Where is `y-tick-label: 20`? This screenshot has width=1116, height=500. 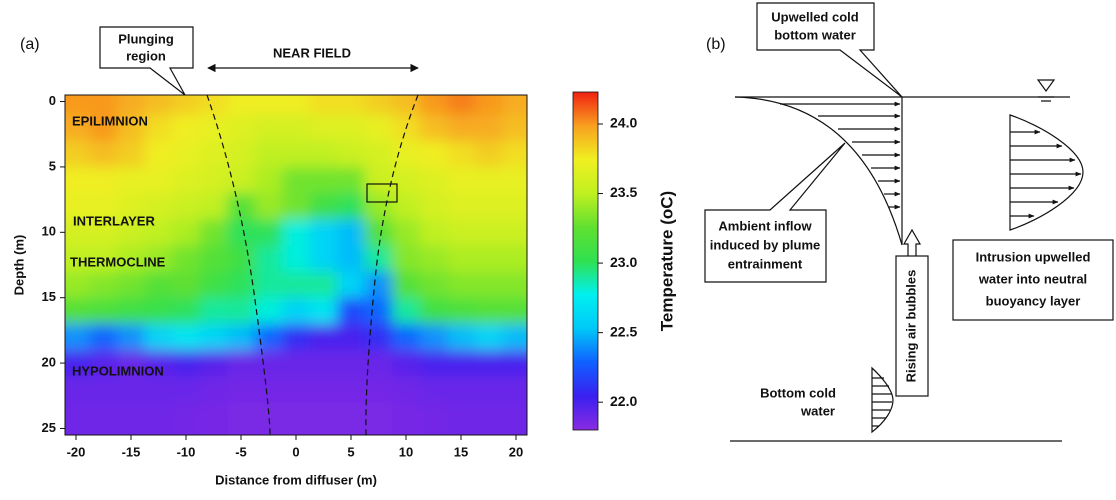 y-tick-label: 20 is located at coordinates (49, 362).